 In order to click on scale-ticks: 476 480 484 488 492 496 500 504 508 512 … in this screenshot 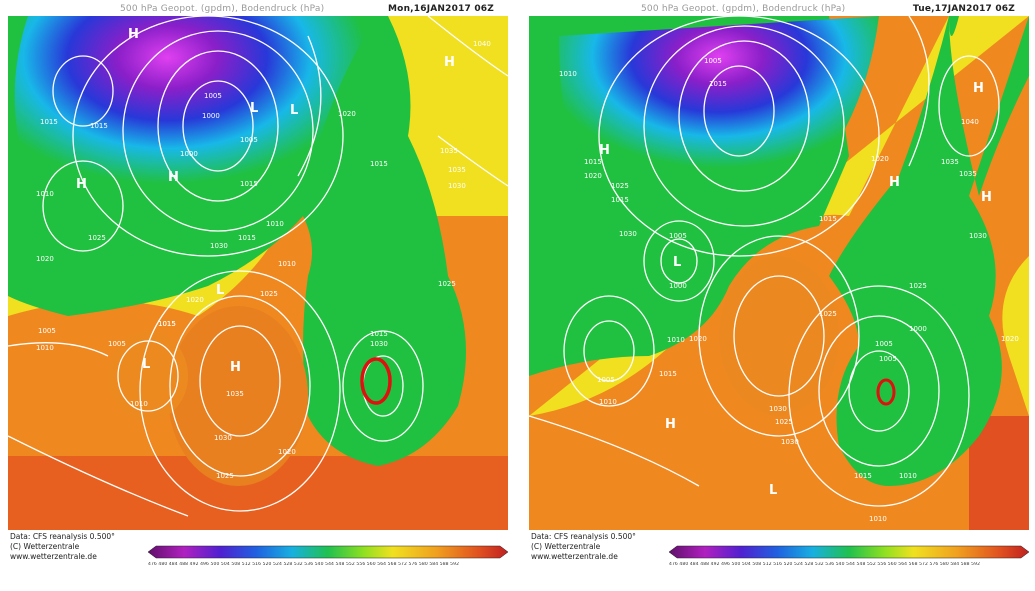, I will do `click(825, 564)`.